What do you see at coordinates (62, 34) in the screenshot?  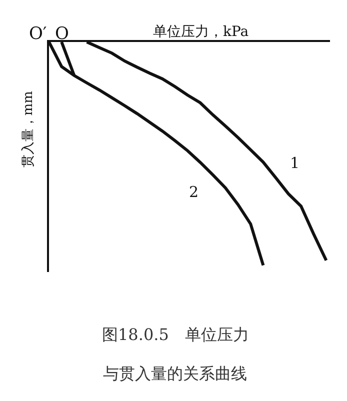 I see `annotation: O` at bounding box center [62, 34].